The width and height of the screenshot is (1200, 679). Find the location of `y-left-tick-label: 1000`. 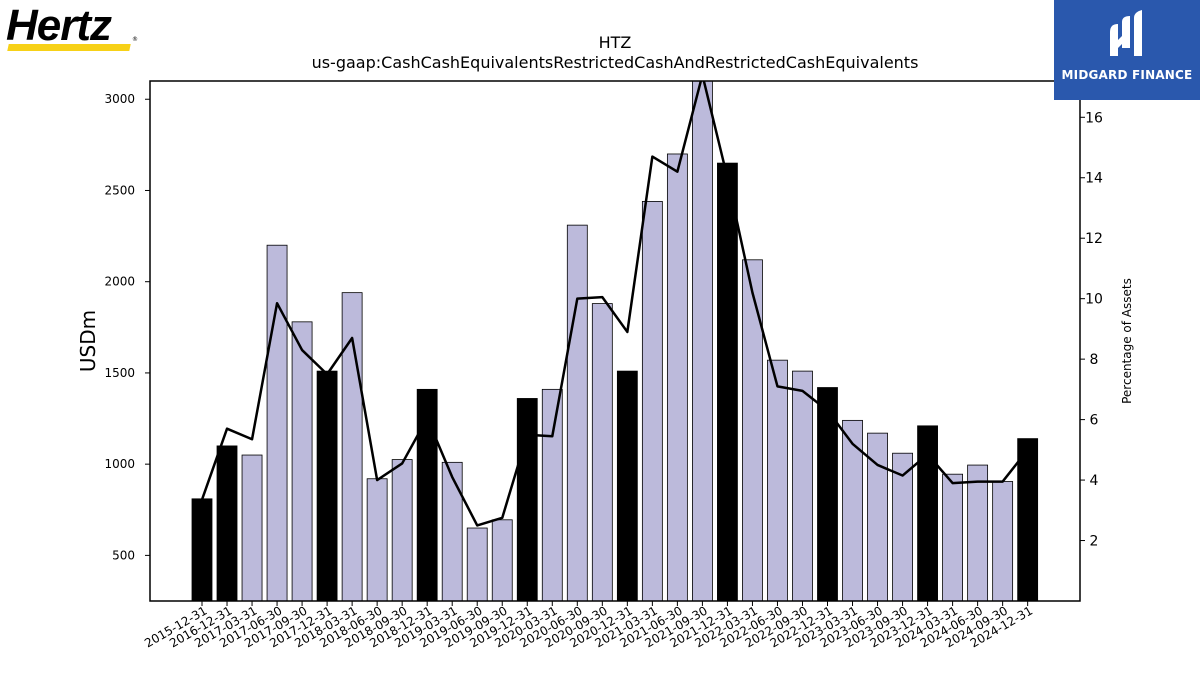

y-left-tick-label: 1000 is located at coordinates (119, 464).